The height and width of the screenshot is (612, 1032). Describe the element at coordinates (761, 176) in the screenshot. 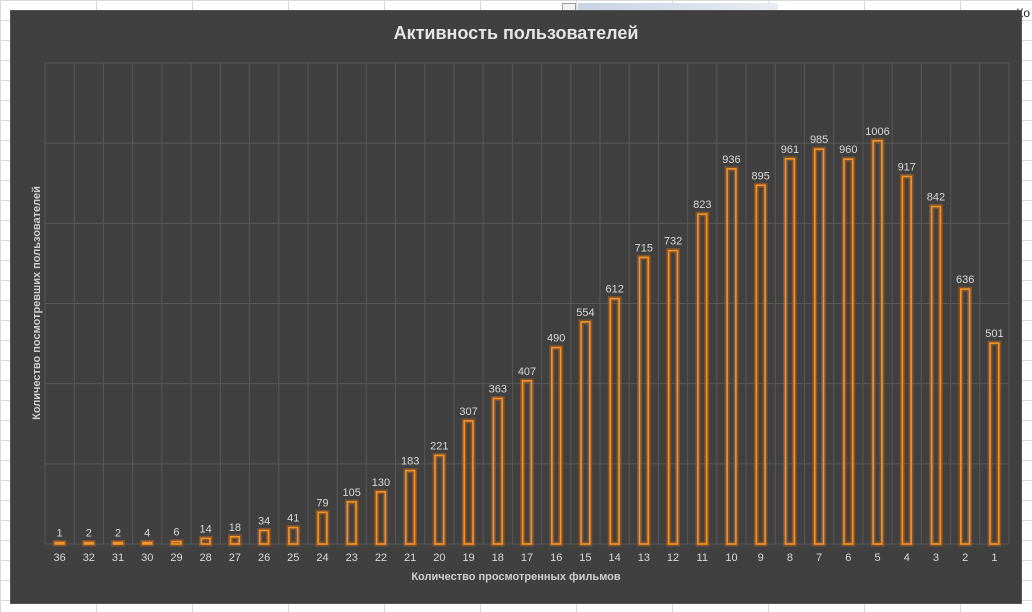

I see `data-label-9: 895` at that location.